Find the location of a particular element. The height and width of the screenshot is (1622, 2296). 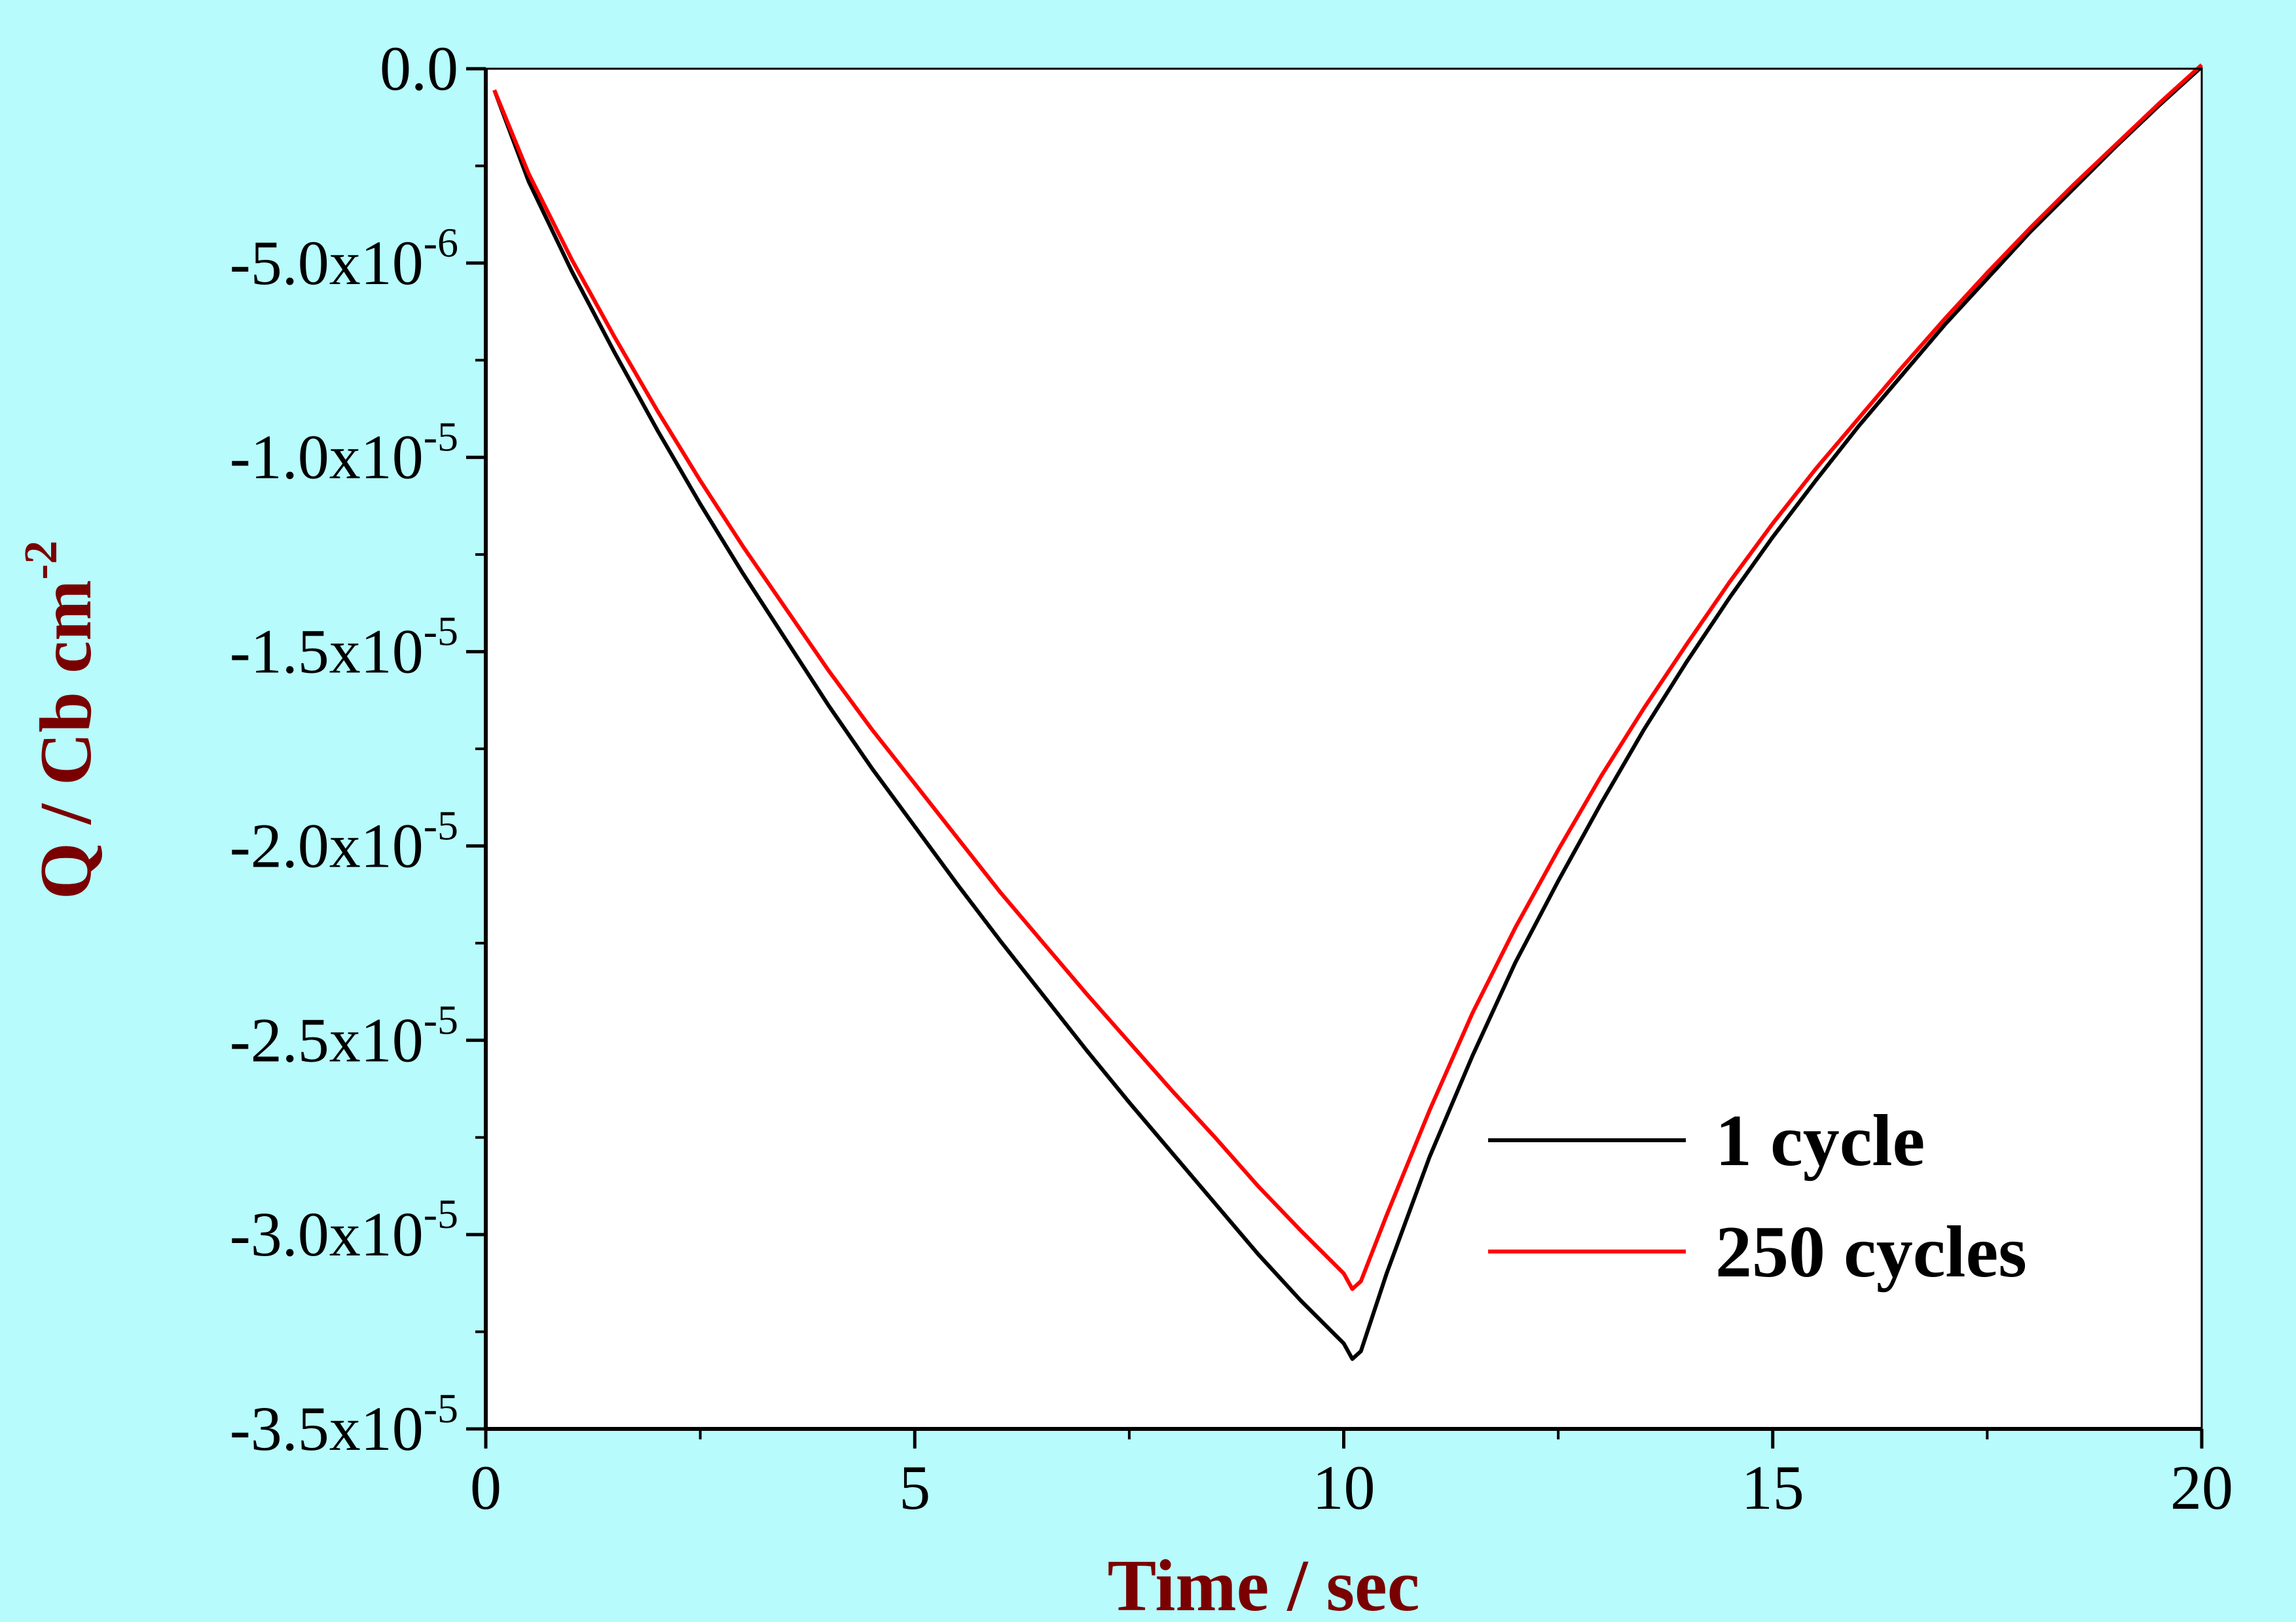

y-tick-label: -3.0x10⁻⁵ is located at coordinates (344, 1230).